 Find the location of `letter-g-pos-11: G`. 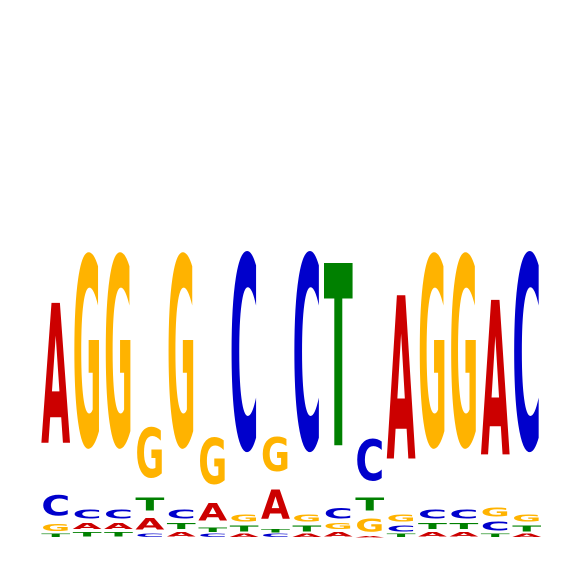

letter-g-pos-11: G is located at coordinates (369, 525).